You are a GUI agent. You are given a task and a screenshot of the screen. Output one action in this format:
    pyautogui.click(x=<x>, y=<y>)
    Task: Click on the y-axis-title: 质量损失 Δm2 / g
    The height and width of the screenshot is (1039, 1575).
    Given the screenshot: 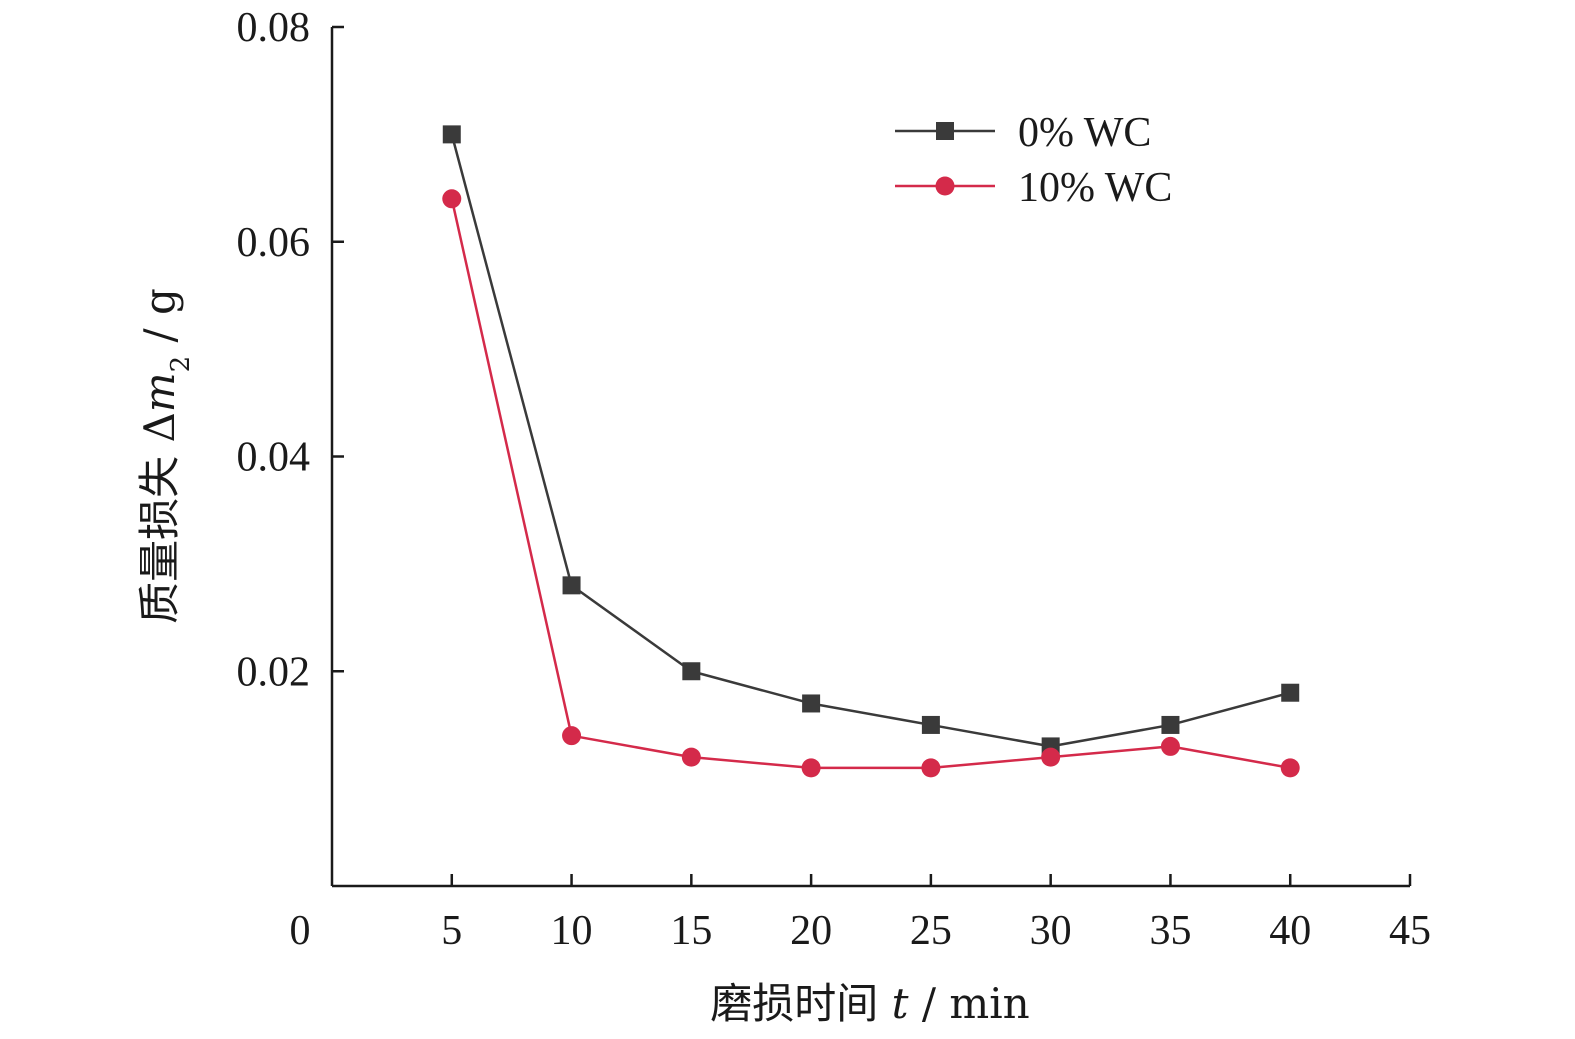 What is the action you would take?
    pyautogui.click(x=165, y=456)
    